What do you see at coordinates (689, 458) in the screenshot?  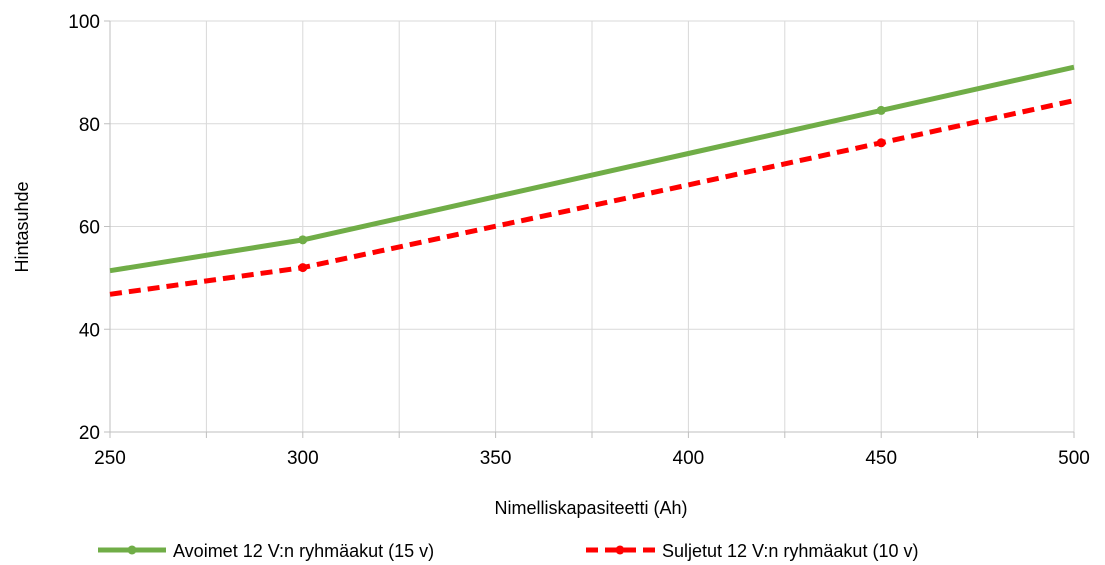 I see `x-tick-label-400: 400` at bounding box center [689, 458].